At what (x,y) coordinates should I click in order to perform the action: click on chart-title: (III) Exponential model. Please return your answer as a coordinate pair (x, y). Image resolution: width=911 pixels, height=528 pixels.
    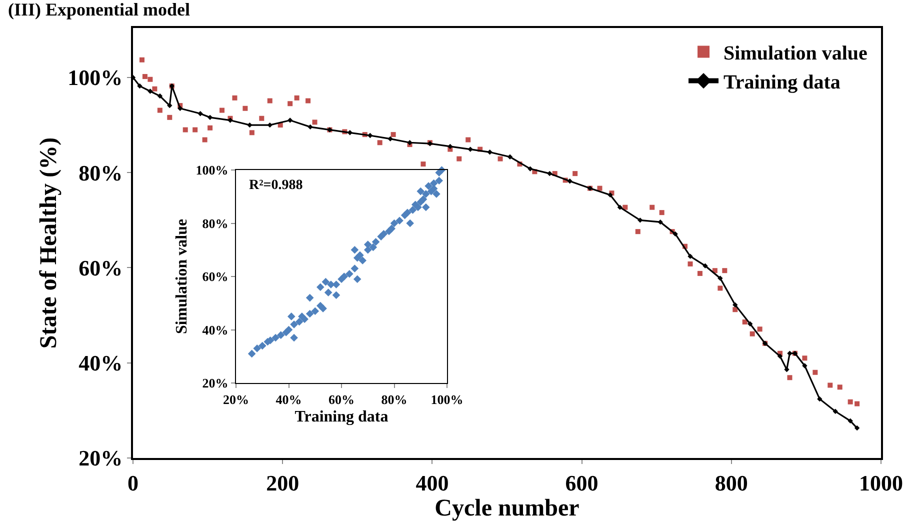
    Looking at the image, I should click on (99, 10).